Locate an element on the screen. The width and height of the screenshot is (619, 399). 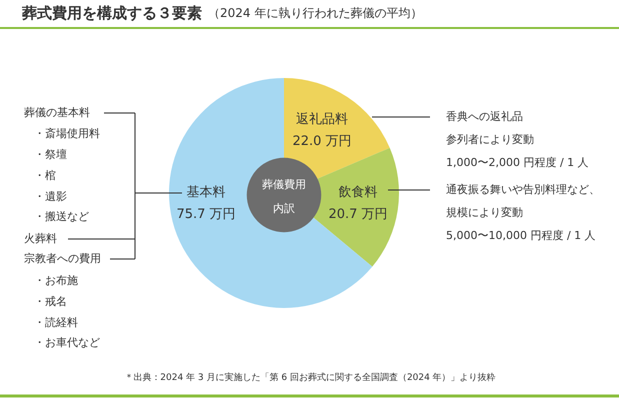
text: ＊出典：2024 年 3 月に実施した「第 6 回お葬式に関する全国調査（2024 年）」より抜粋 is located at coordinates (310, 377).